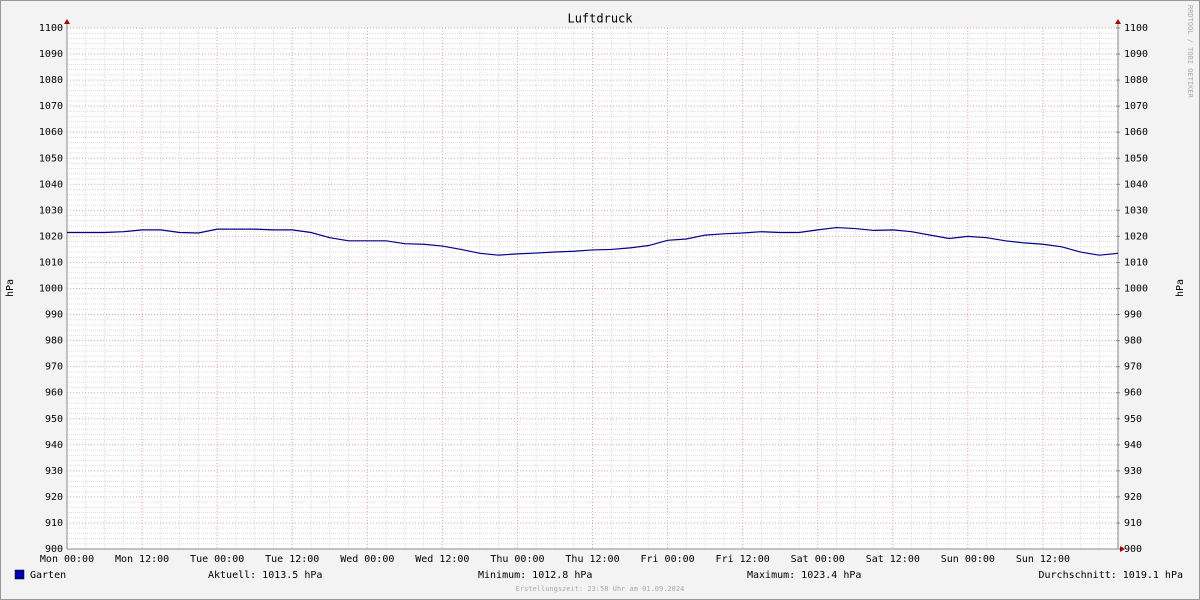 The height and width of the screenshot is (600, 1200). What do you see at coordinates (10, 288) in the screenshot?
I see `y-axis-label: hPa` at bounding box center [10, 288].